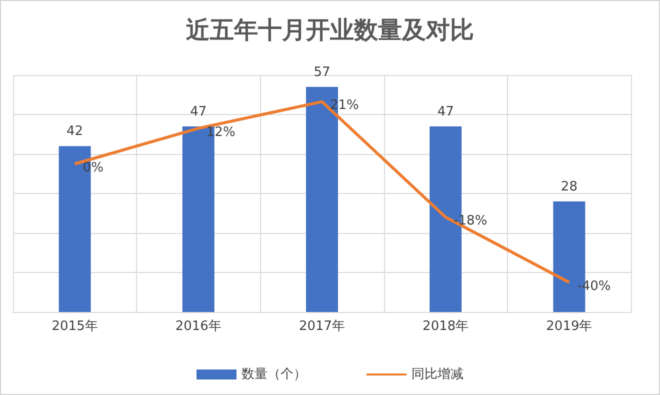 The image size is (660, 395). Describe the element at coordinates (438, 374) in the screenshot. I see `legend-label: 同比增减` at that location.